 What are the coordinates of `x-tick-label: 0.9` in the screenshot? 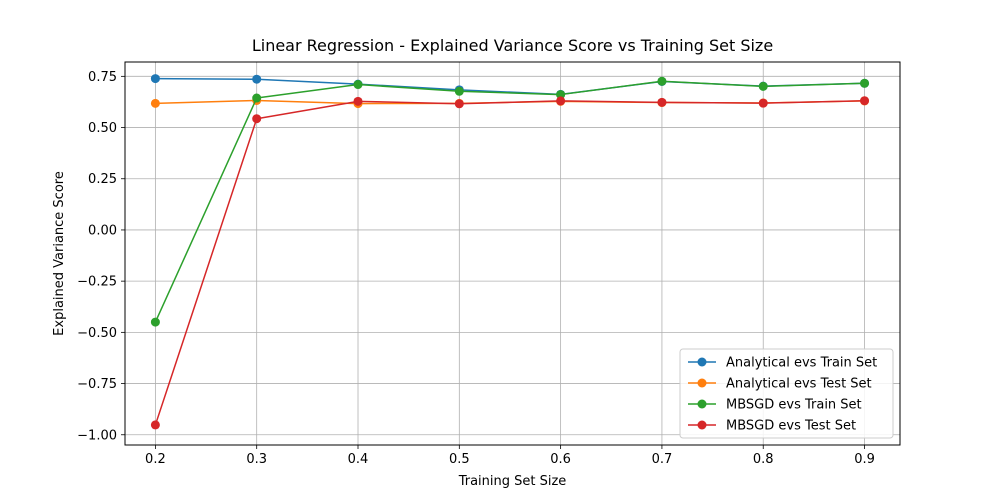 It's located at (864, 459).